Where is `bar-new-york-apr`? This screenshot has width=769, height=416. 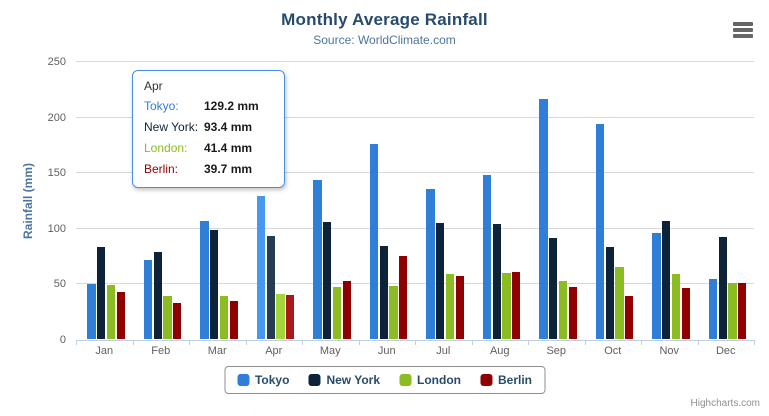 bar-new-york-apr is located at coordinates (270, 287).